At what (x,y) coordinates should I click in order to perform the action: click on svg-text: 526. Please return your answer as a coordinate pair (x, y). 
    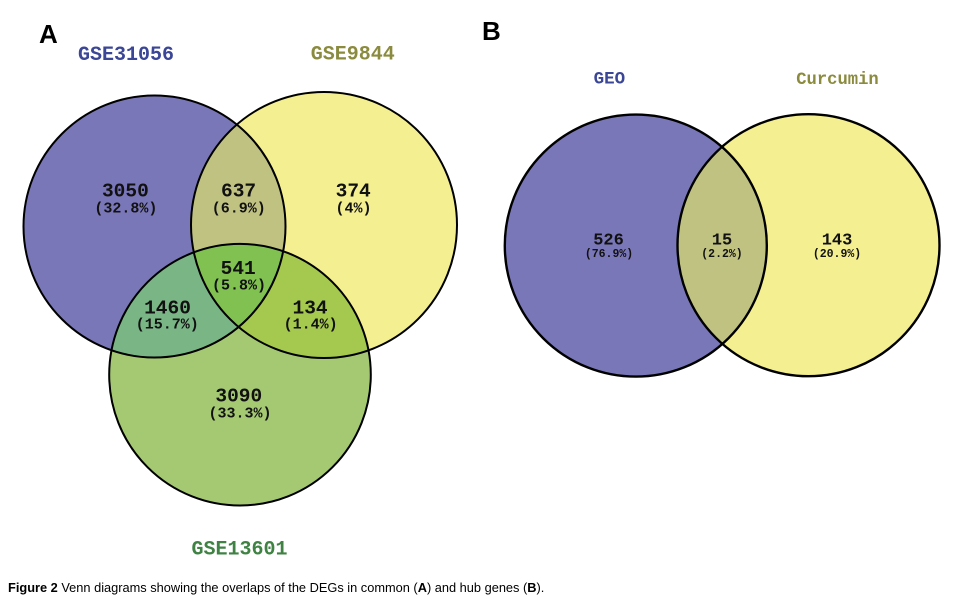
    Looking at the image, I should click on (608, 240).